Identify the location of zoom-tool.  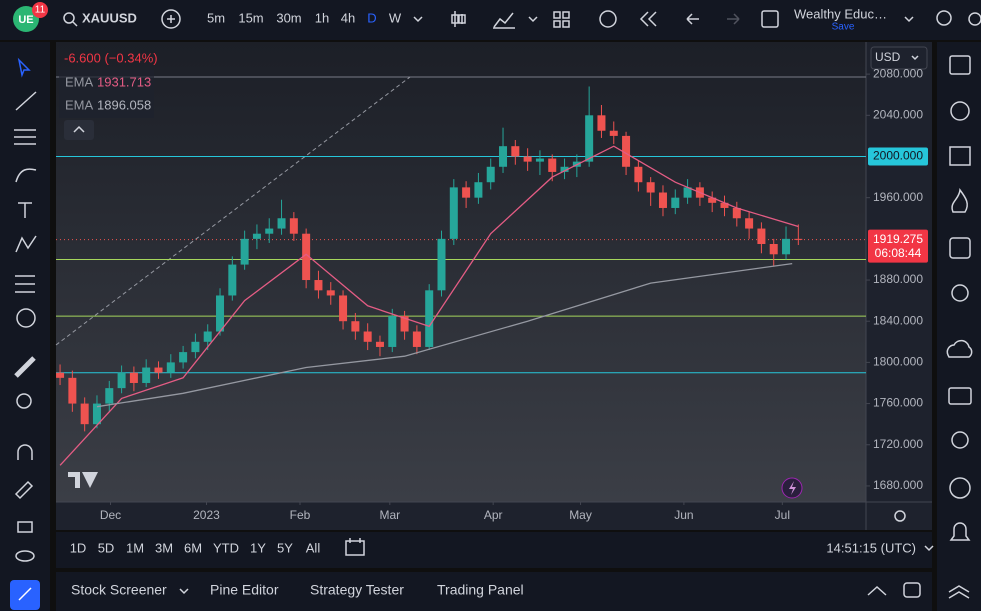
(24, 401).